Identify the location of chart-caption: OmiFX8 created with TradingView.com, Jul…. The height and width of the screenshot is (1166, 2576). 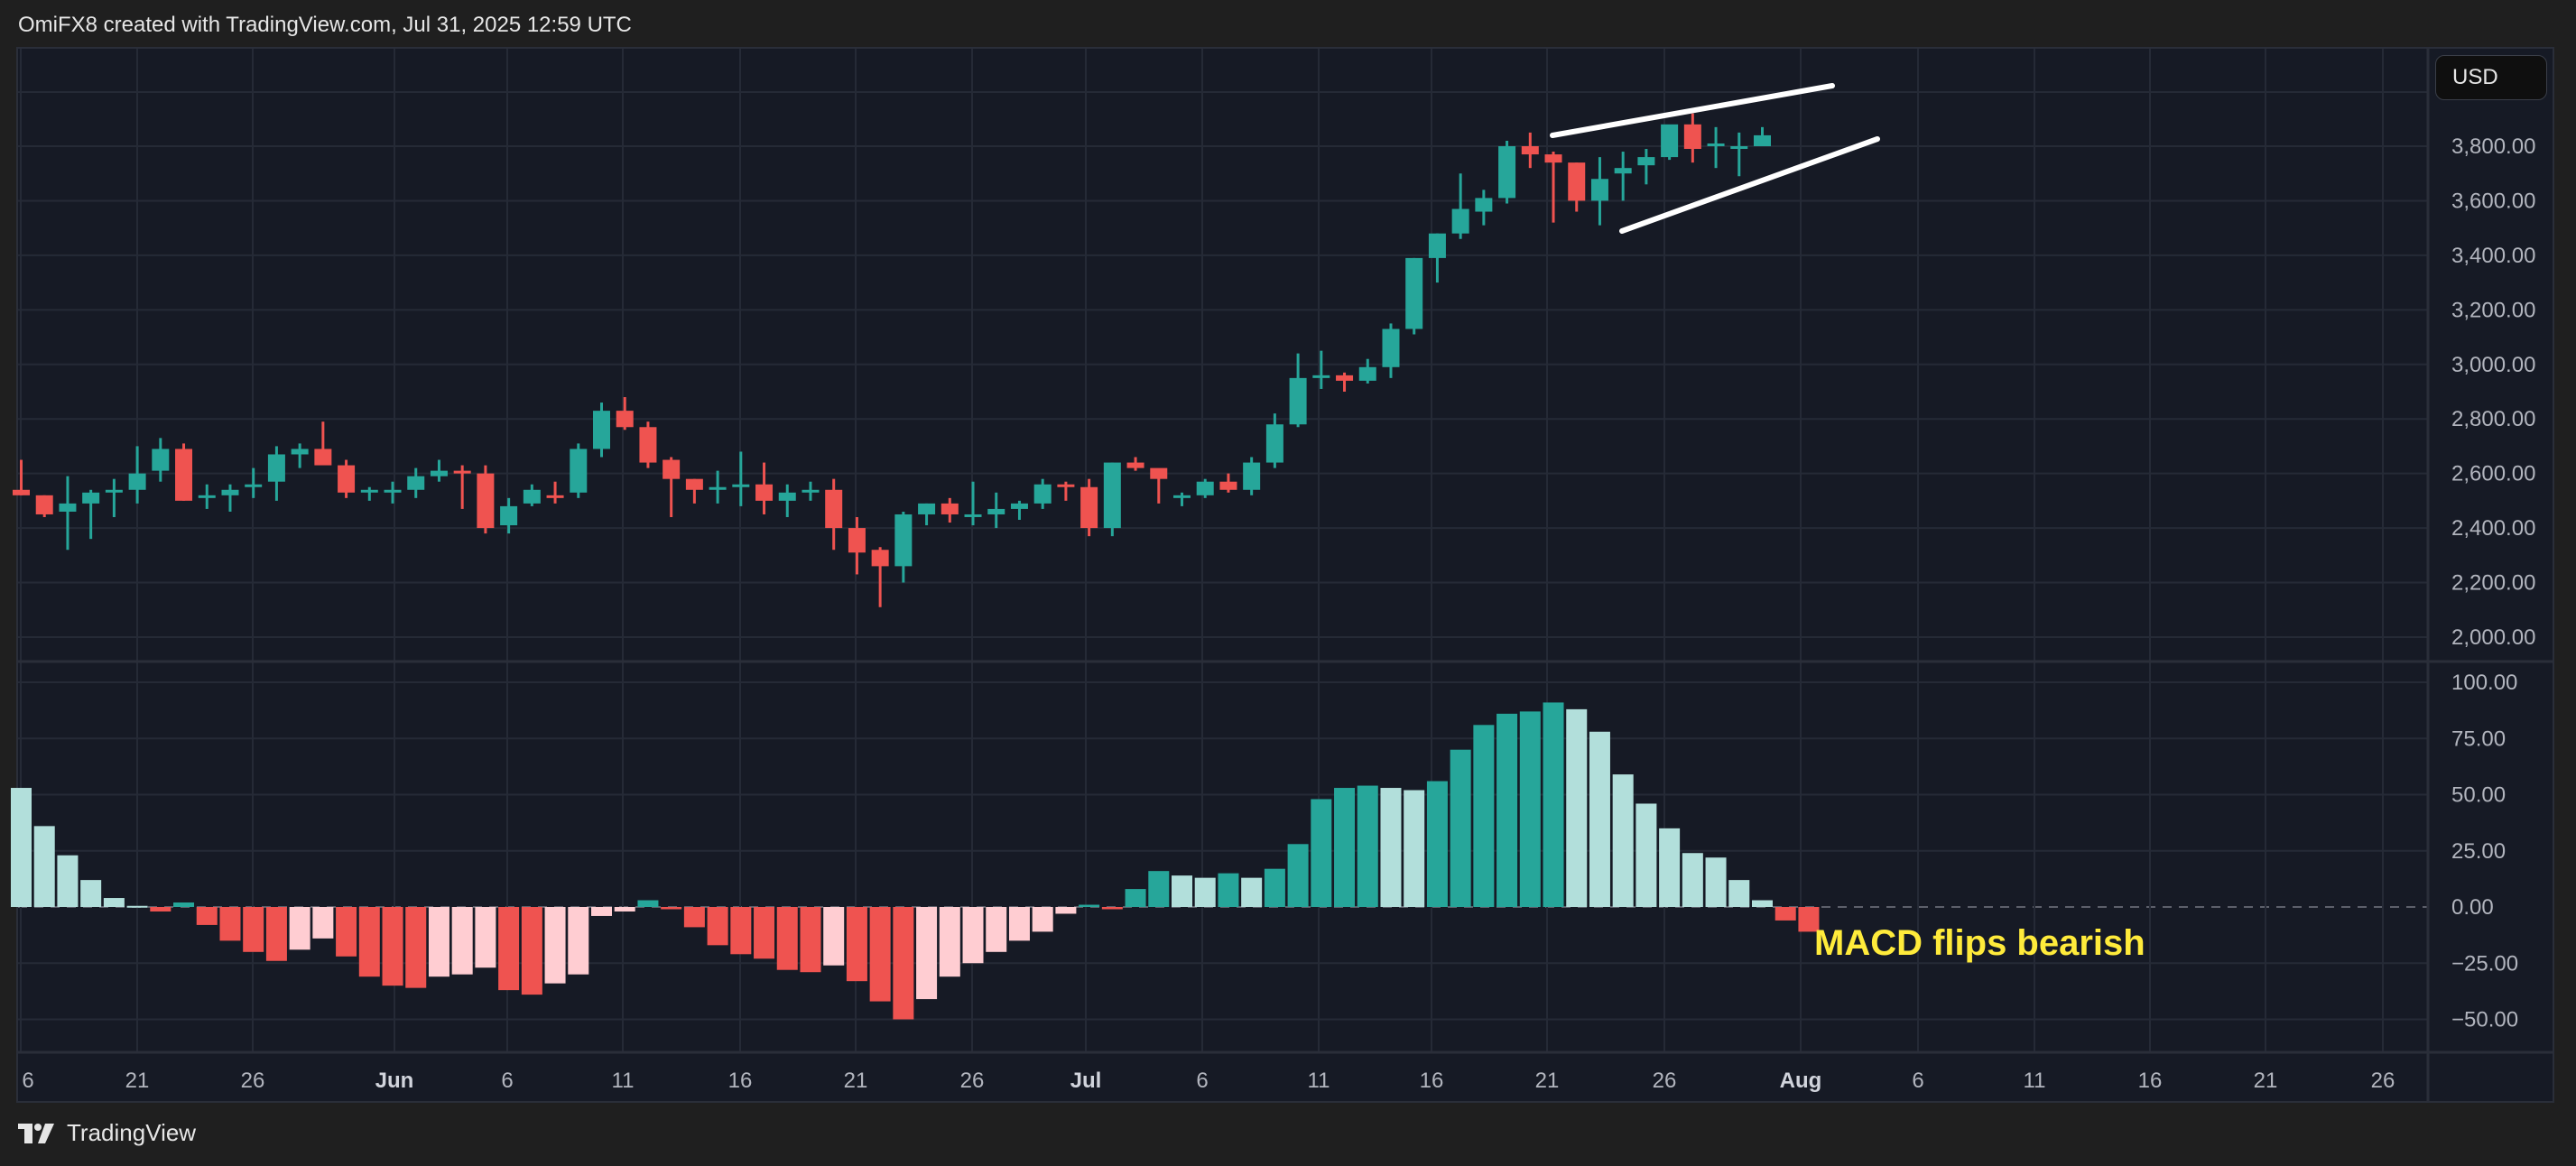
(325, 25).